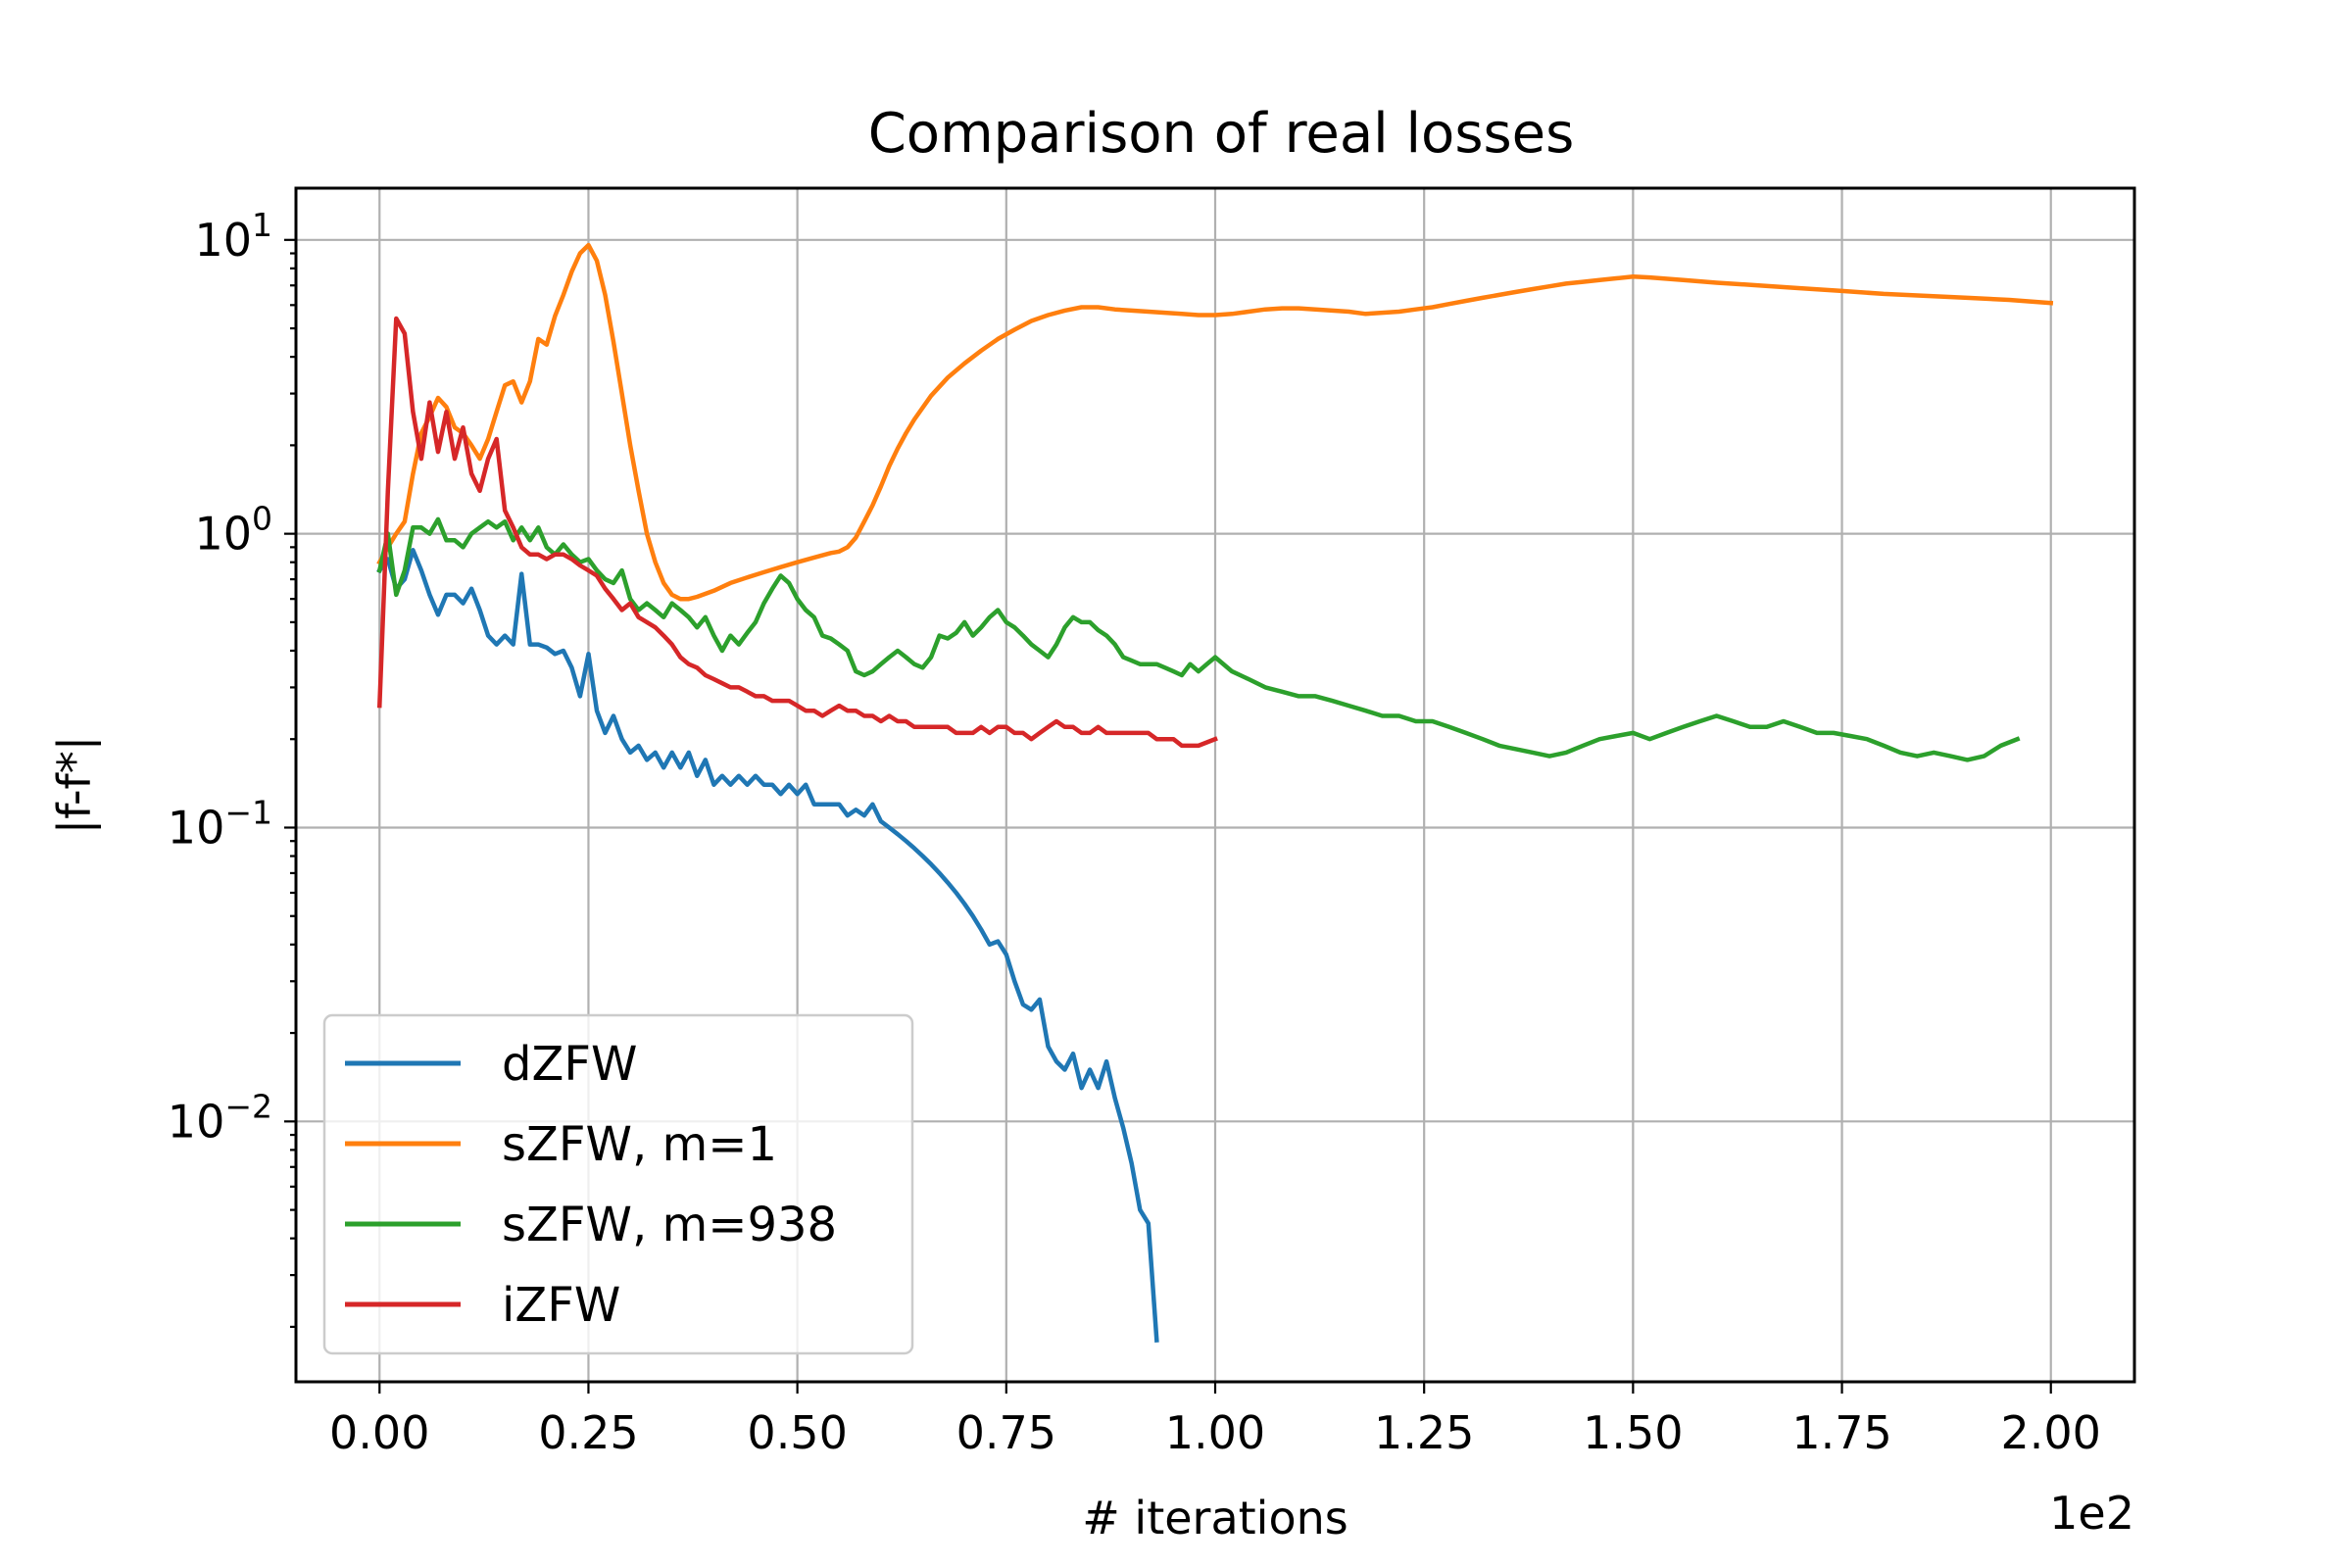 The image size is (2352, 1568). I want to click on x-axis-ticks: 0.00 0.25 0.50 0.75 1.00 1.25 1.50 1.75 2.00, so click(1215, 1420).